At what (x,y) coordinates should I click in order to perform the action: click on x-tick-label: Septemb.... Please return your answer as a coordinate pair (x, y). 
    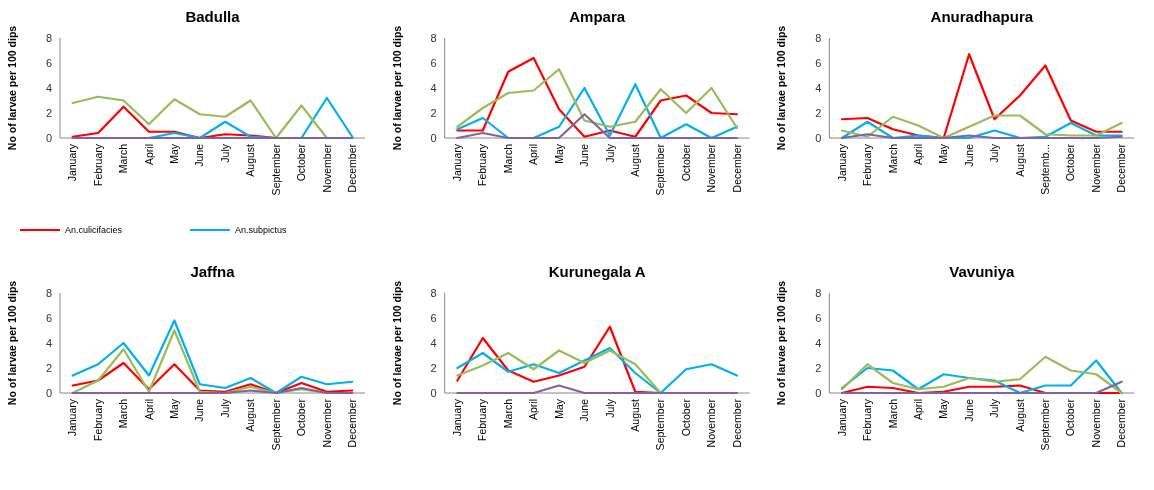
    Looking at the image, I should click on (1045, 169).